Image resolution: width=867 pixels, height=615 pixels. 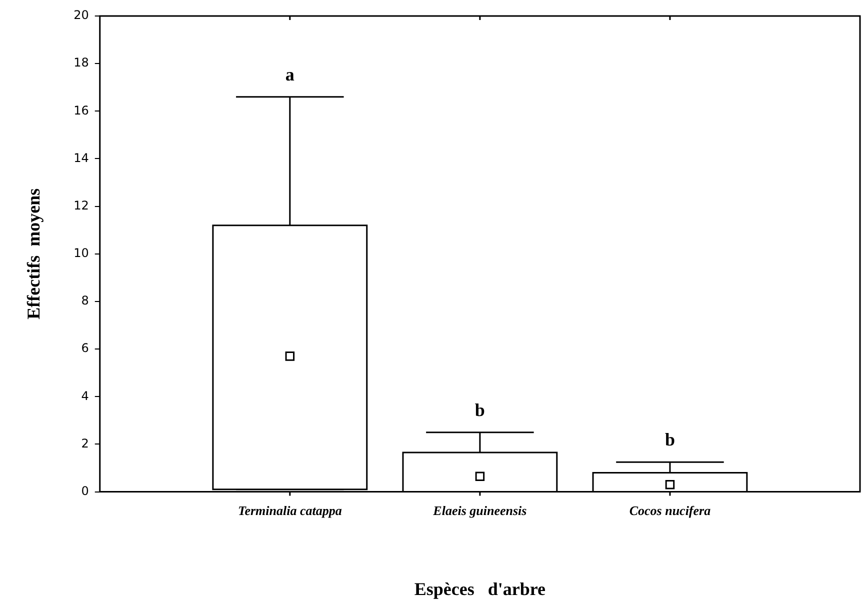 What do you see at coordinates (670, 510) in the screenshot?
I see `x-tick-label: Cocos nucifera` at bounding box center [670, 510].